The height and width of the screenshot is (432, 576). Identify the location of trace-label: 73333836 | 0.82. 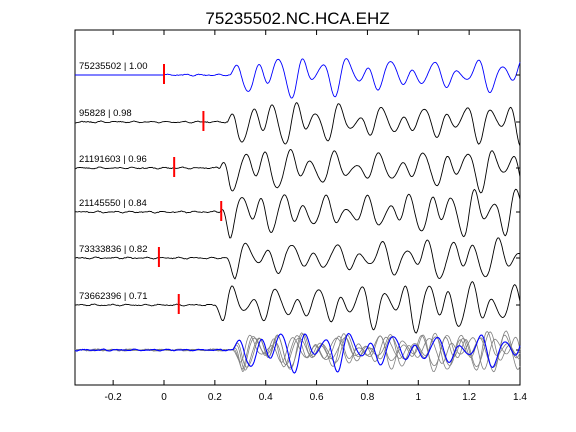
(113, 249).